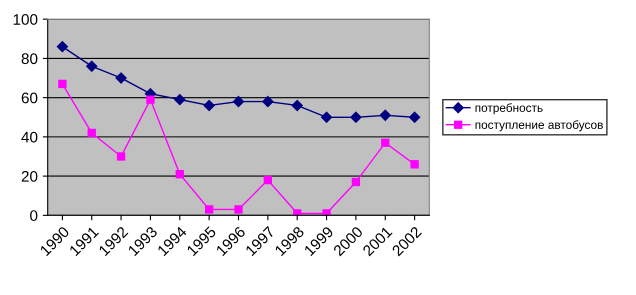 The height and width of the screenshot is (295, 636). What do you see at coordinates (539, 126) in the screenshot?
I see `legend-label: поступление автобусов` at bounding box center [539, 126].